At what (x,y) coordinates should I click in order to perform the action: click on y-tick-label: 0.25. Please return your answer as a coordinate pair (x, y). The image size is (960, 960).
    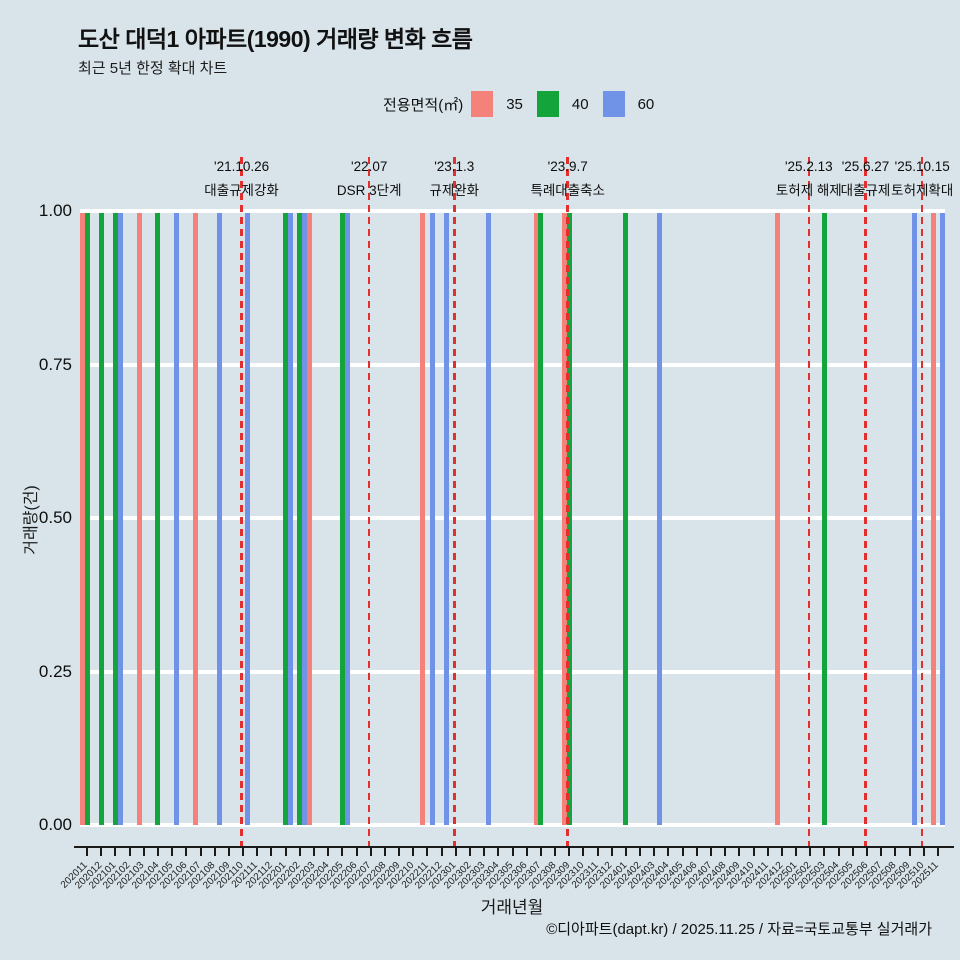
    Looking at the image, I should click on (55, 671).